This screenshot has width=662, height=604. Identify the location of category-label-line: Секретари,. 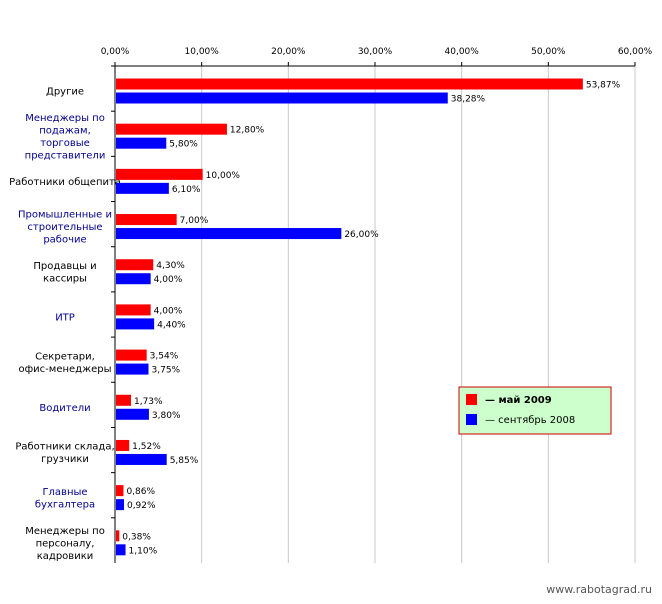
(65, 356).